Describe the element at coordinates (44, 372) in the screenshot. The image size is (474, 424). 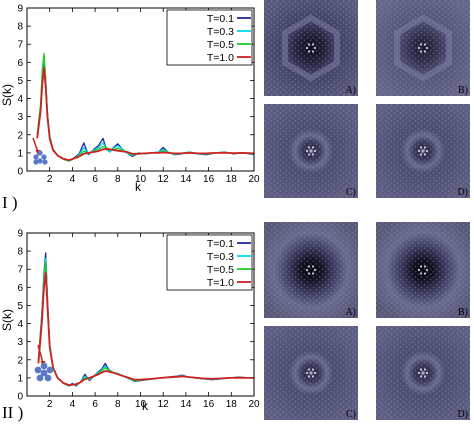
I see `cluster-icon` at that location.